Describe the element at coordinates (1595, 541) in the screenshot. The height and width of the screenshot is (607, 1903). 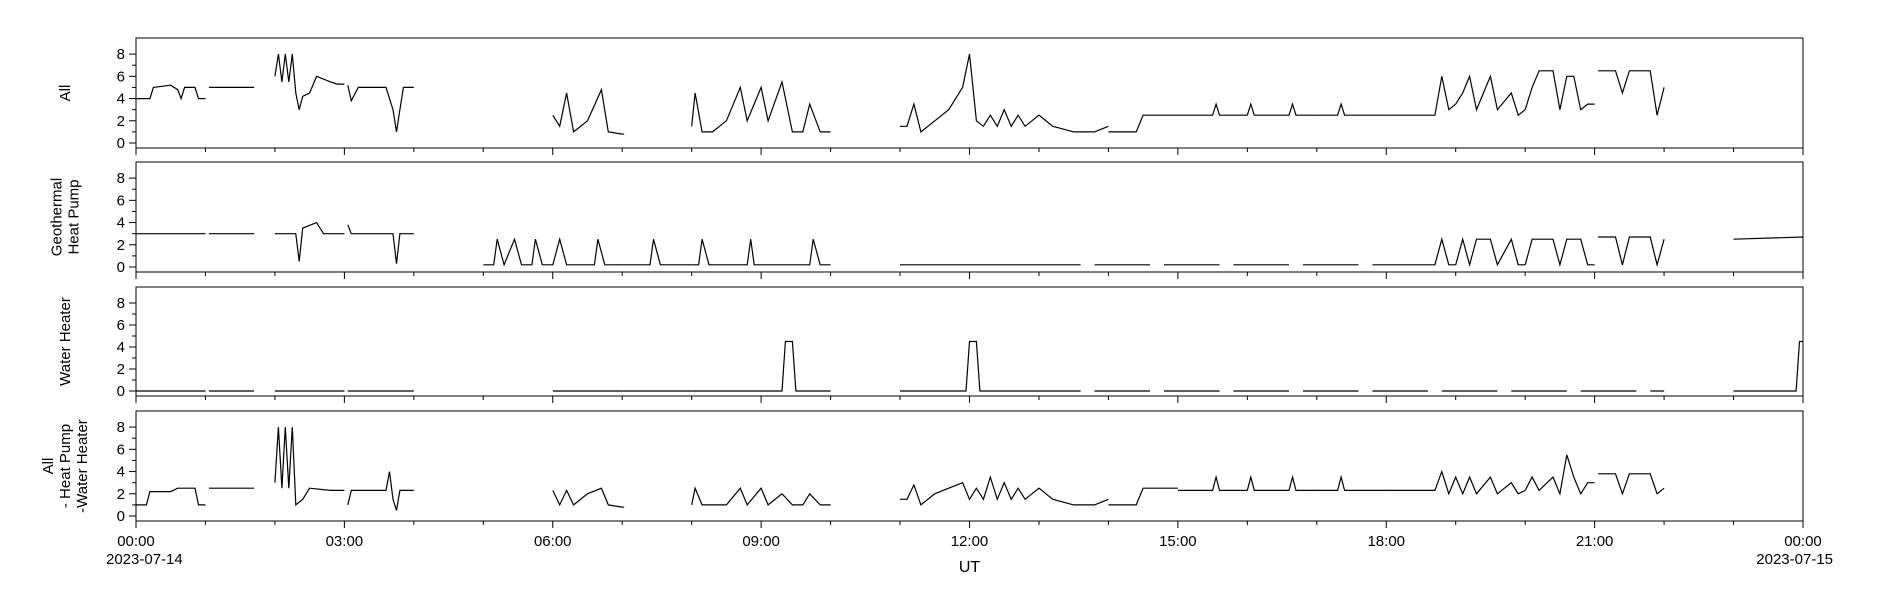
I see `x-tick-label: 21:00` at that location.